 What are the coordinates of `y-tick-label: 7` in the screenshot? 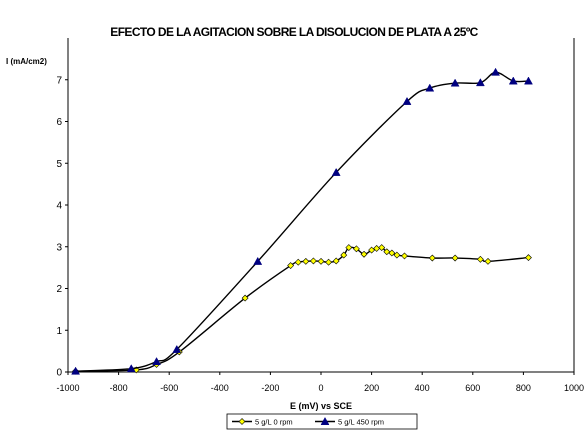 It's located at (59, 80).